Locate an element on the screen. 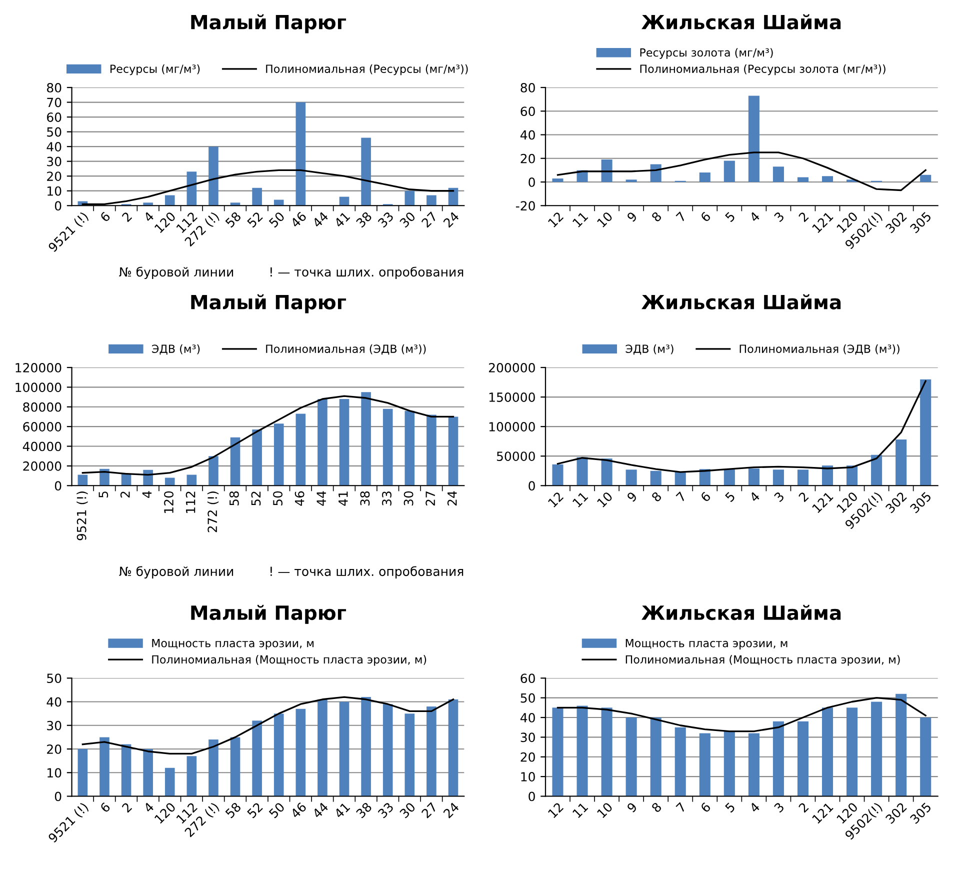 The width and height of the screenshot is (957, 875). line-series is located at coordinates (268, 435).